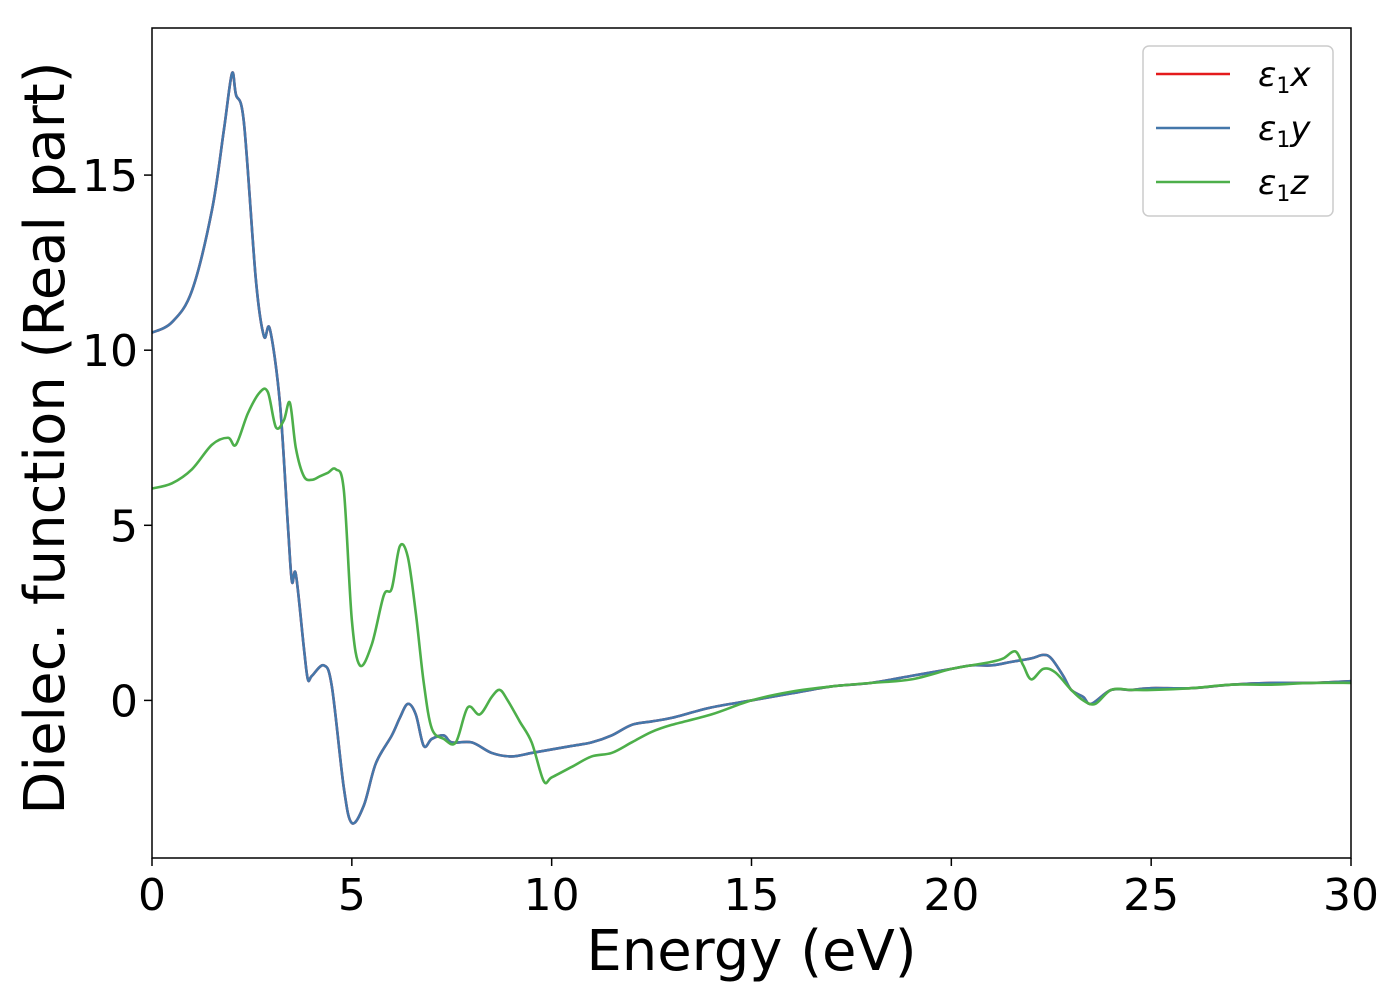  Describe the element at coordinates (1283, 185) in the screenshot. I see `legend-label-z: ε1z` at that location.